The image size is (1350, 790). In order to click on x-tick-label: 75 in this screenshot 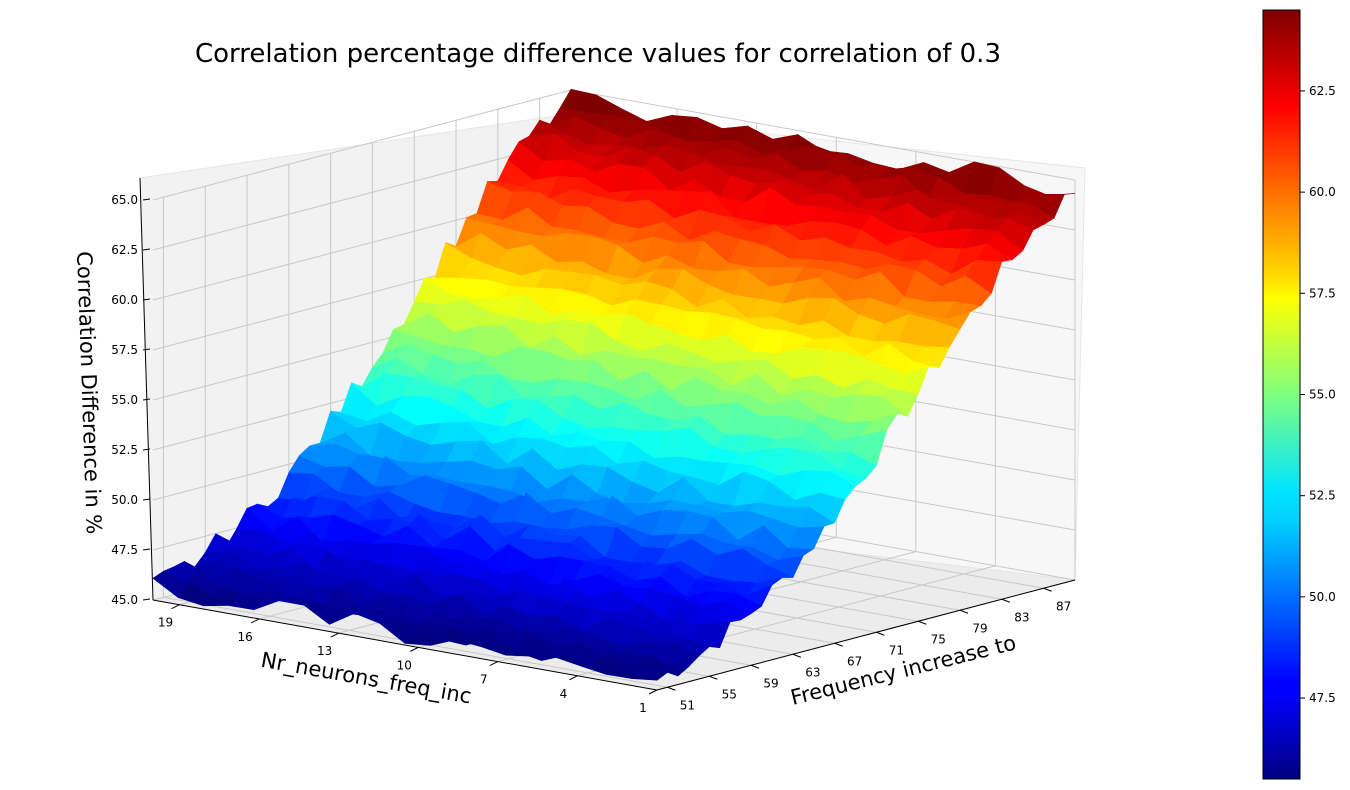, I will do `click(938, 639)`.